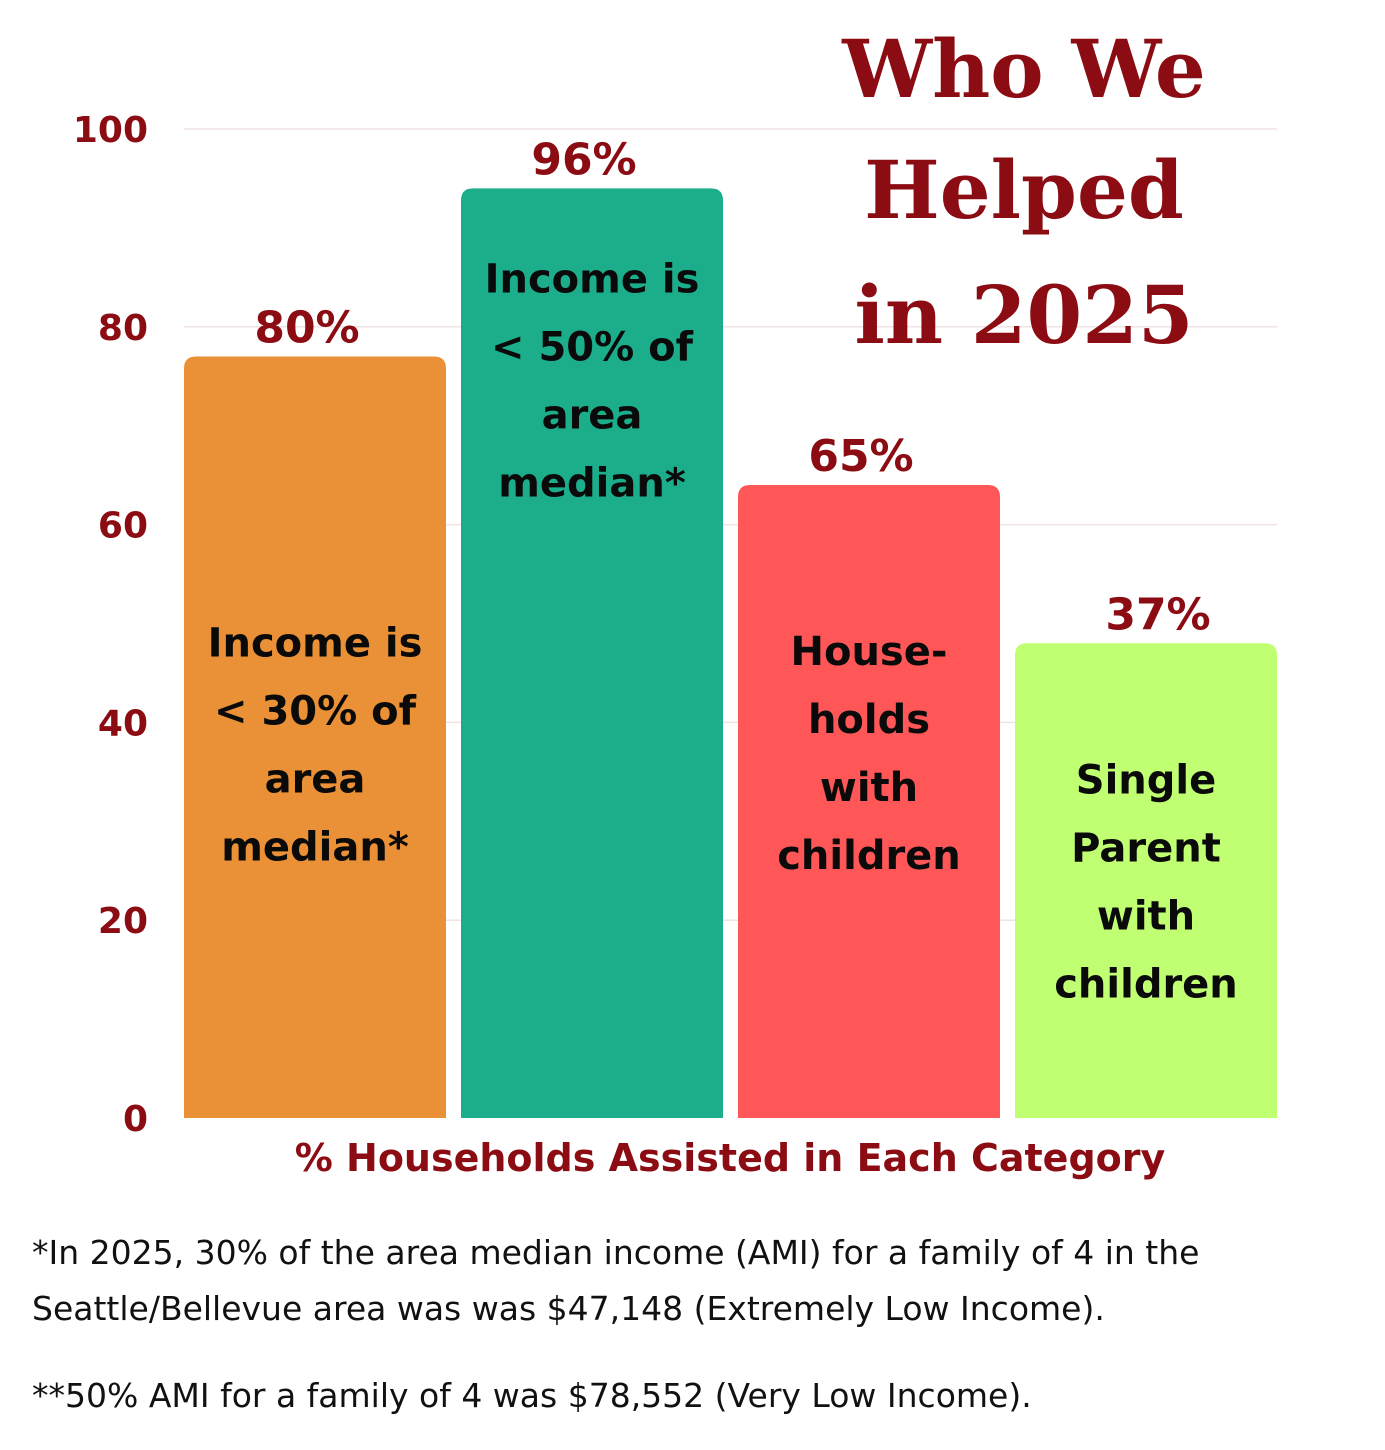 The width and height of the screenshot is (1385, 1450). Describe the element at coordinates (315, 711) in the screenshot. I see `bar-1-category-line: < 30% of` at that location.